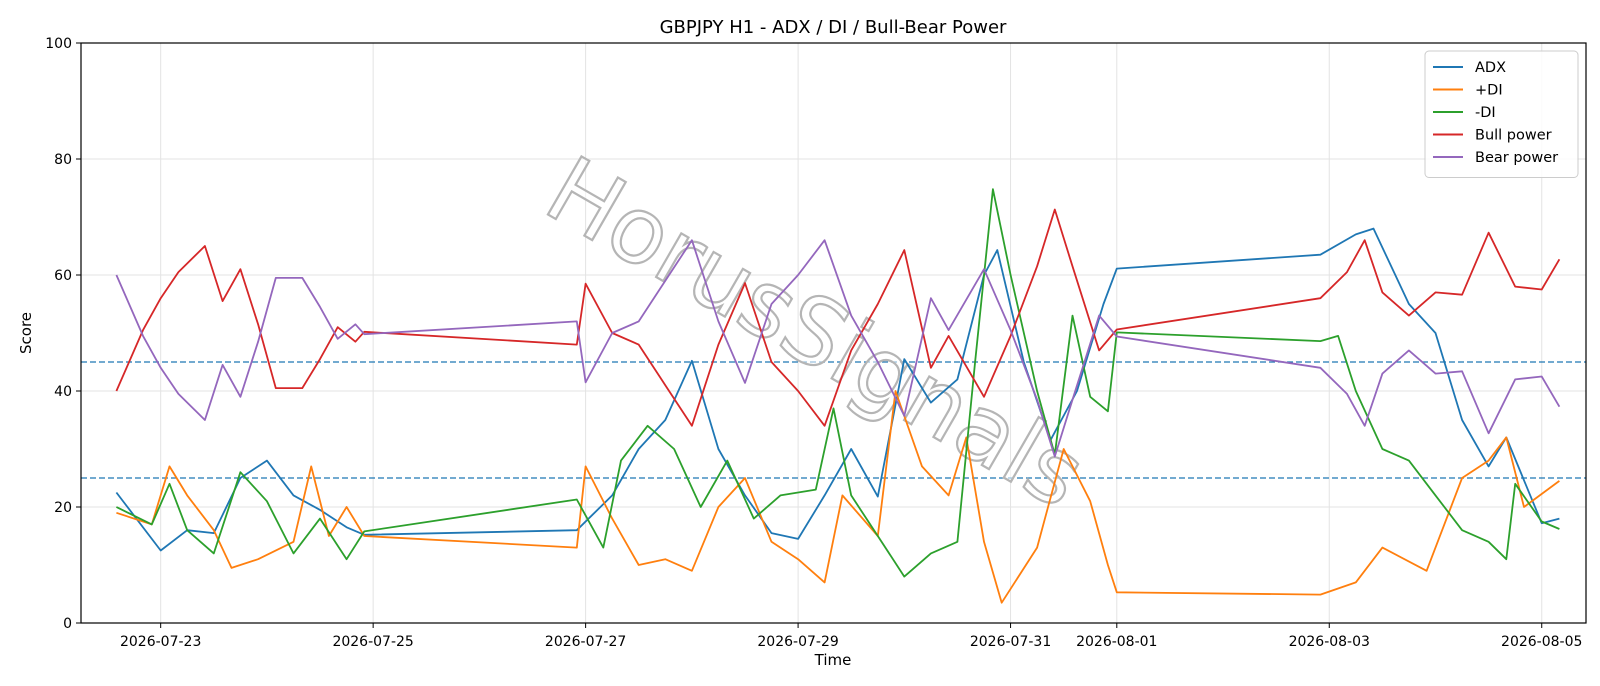 This screenshot has width=1600, height=686. What do you see at coordinates (1010, 642) in the screenshot?
I see `x-tick-label: 2026-07-31` at bounding box center [1010, 642].